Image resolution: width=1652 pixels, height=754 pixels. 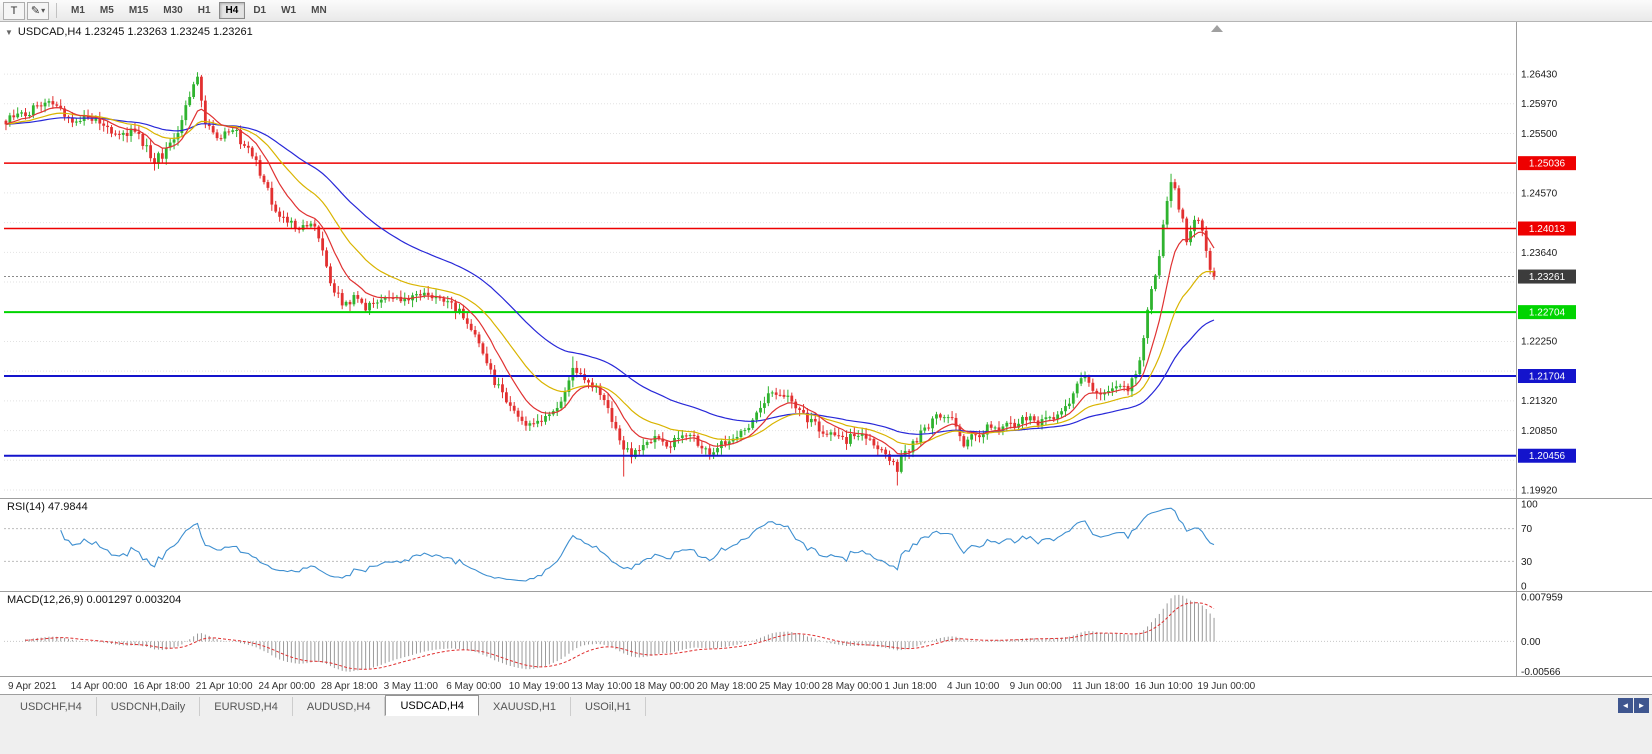 I want to click on chart-tab-audusd-h4: AUDUSD,H4, so click(x=339, y=706).